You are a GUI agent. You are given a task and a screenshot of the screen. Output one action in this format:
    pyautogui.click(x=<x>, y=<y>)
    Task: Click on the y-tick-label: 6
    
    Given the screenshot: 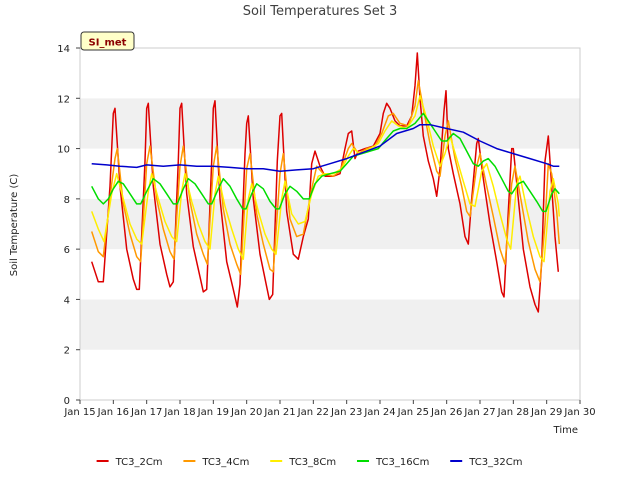 What is the action you would take?
    pyautogui.click(x=67, y=250)
    